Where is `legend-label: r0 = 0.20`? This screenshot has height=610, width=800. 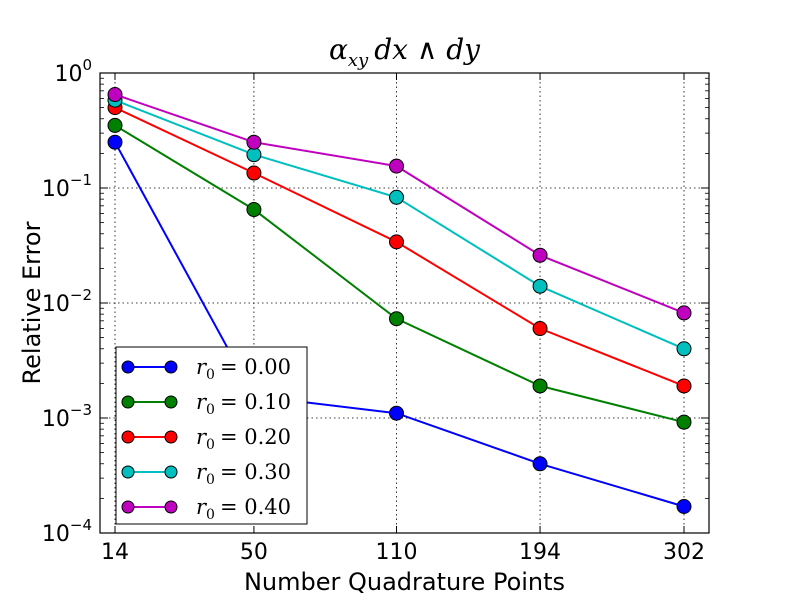 legend-label: r0 = 0.20 is located at coordinates (243, 439).